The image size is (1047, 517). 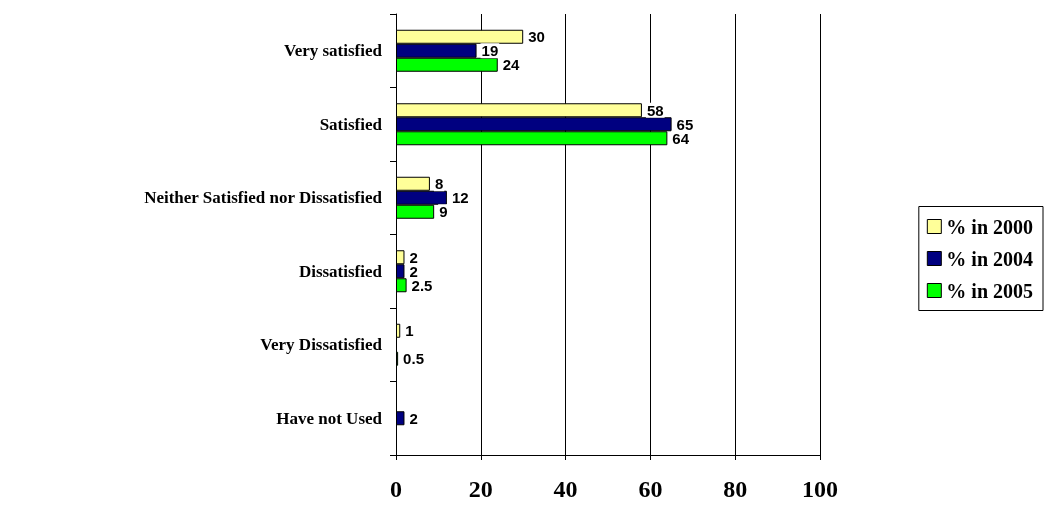 What do you see at coordinates (735, 489) in the screenshot?
I see `x-tick-label: 80` at bounding box center [735, 489].